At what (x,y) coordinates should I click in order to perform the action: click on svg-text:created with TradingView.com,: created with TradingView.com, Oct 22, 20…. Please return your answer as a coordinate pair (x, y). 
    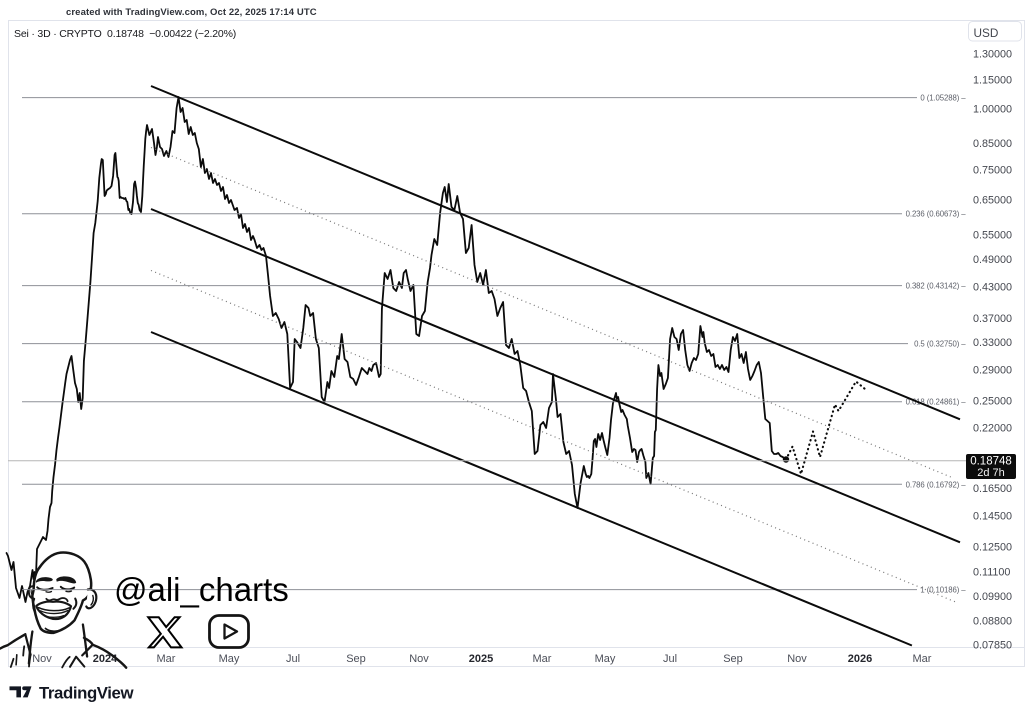
    Looking at the image, I should click on (191, 12).